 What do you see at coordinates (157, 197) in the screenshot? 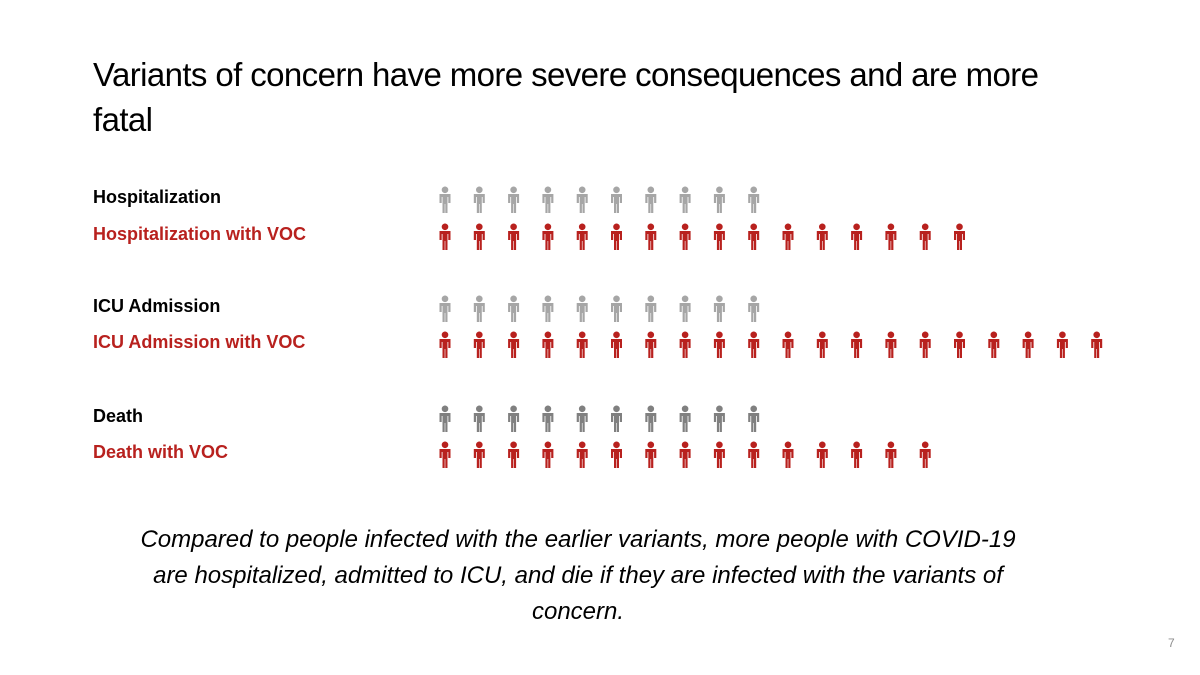
I see `row-label: Hospitalization` at bounding box center [157, 197].